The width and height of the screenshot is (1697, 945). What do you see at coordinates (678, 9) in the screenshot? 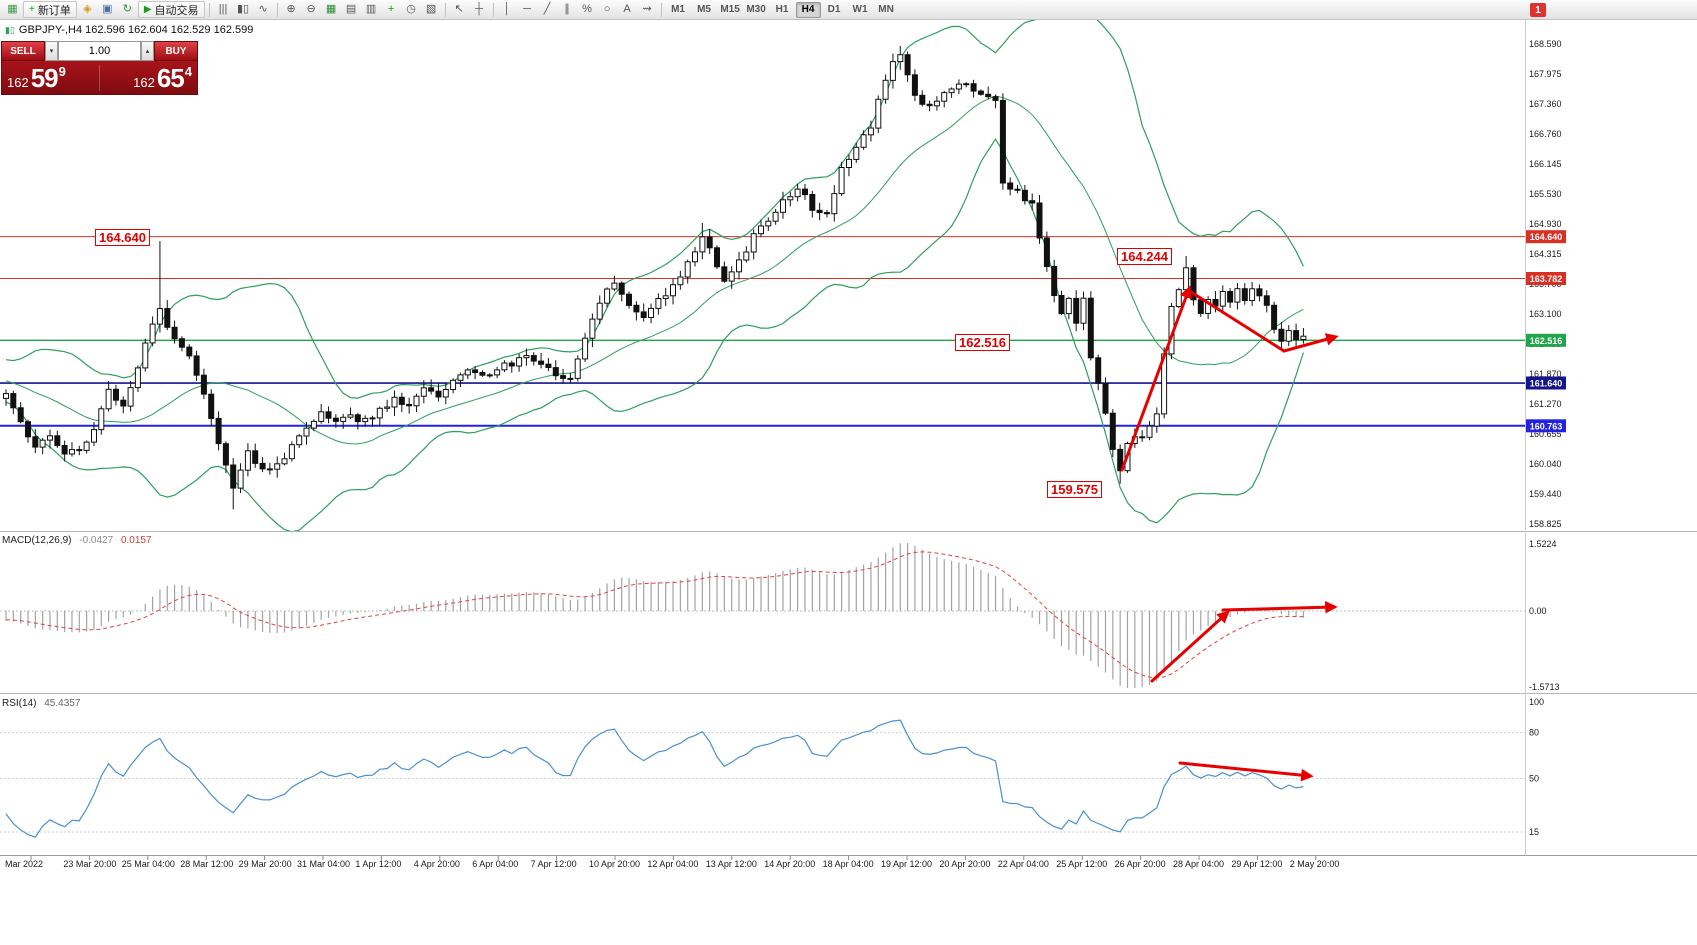
I see `timeframe-m1-button: M1` at bounding box center [678, 9].